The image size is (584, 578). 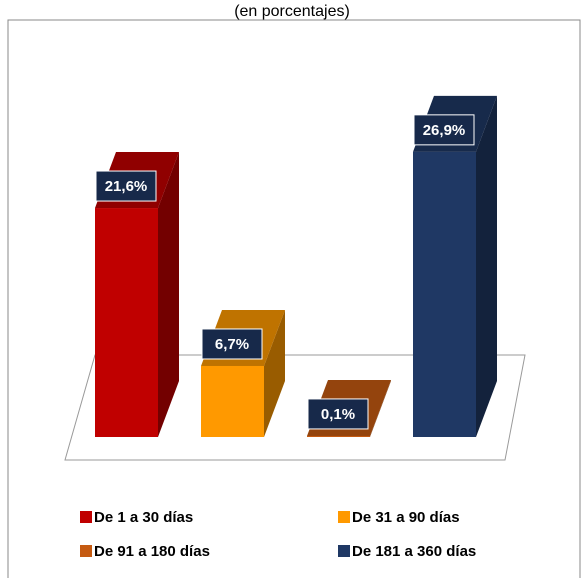 What do you see at coordinates (414, 551) in the screenshot?
I see `legend-label: De 181 a 360 días` at bounding box center [414, 551].